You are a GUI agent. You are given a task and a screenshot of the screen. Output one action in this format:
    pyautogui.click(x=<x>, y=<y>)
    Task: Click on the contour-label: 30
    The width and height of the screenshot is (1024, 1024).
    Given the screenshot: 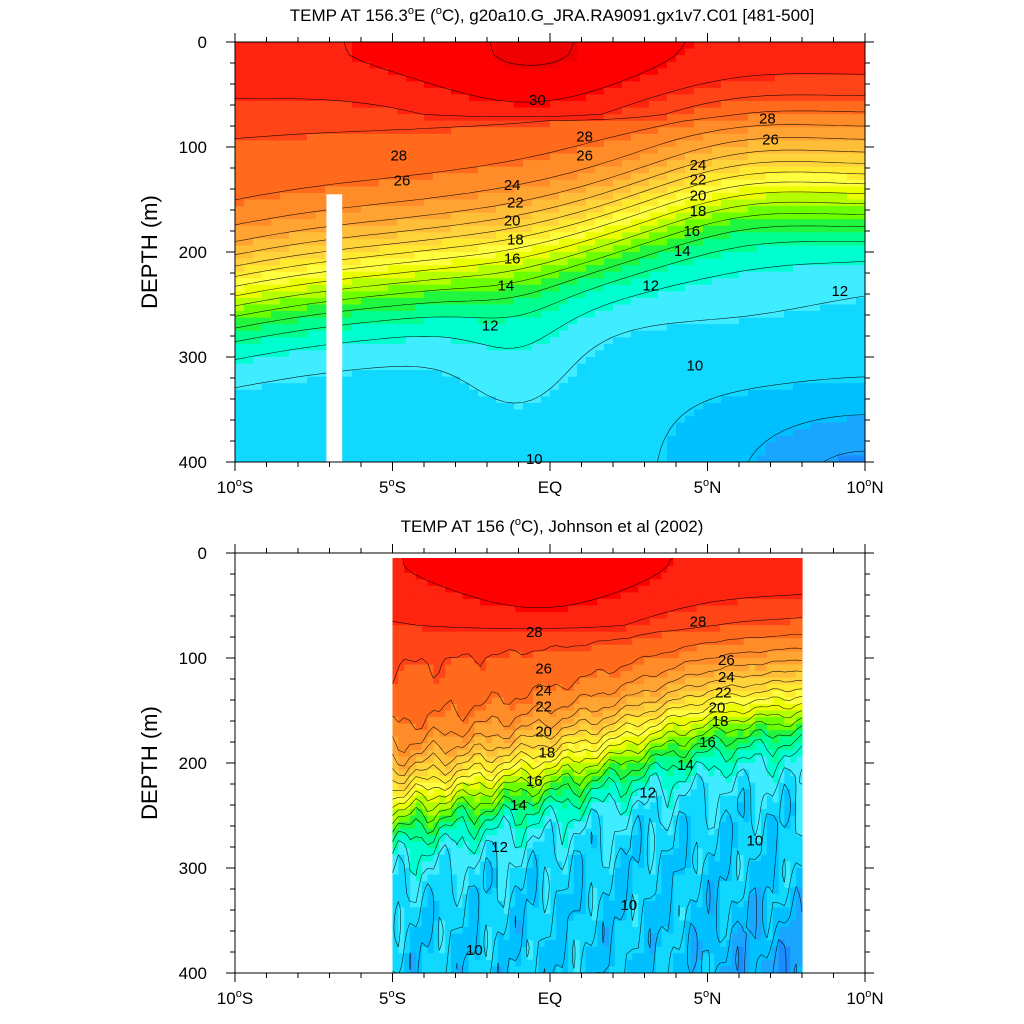 What is the action you would take?
    pyautogui.click(x=537, y=100)
    